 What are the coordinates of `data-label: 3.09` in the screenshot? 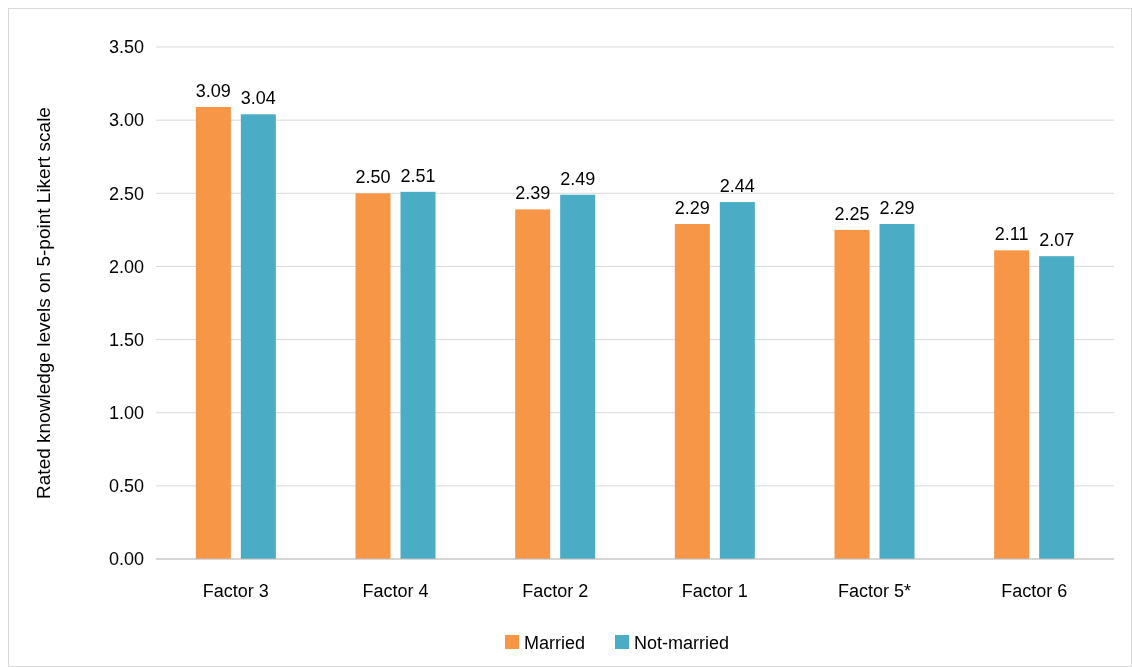 It's located at (213, 90).